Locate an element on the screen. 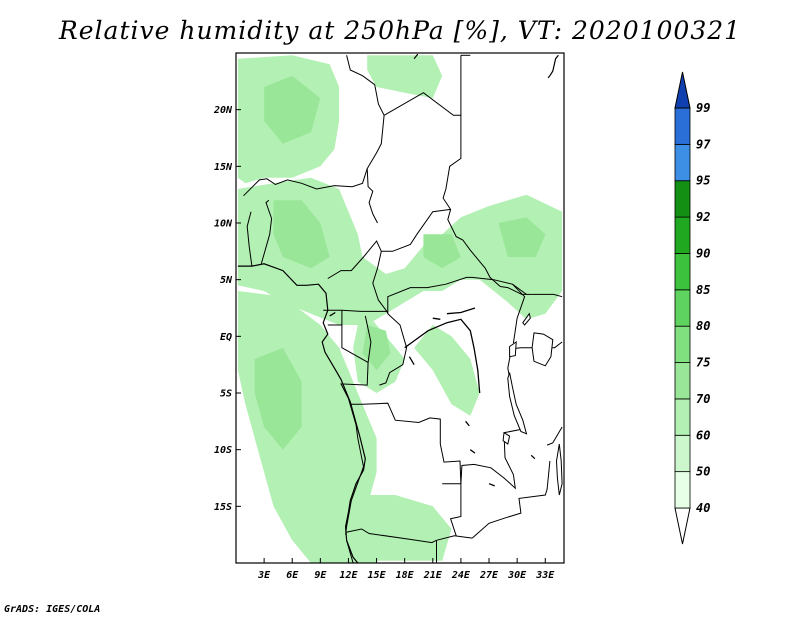 This screenshot has width=800, height=618. lon-tick-label: 9E is located at coordinates (320, 575).